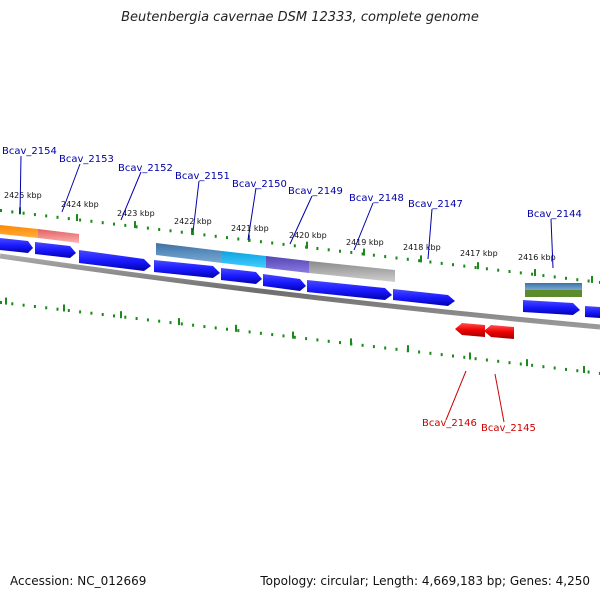 The height and width of the screenshot is (605, 600). What do you see at coordinates (315, 191) in the screenshot?
I see `gene-label: Bcav_2149` at bounding box center [315, 191].